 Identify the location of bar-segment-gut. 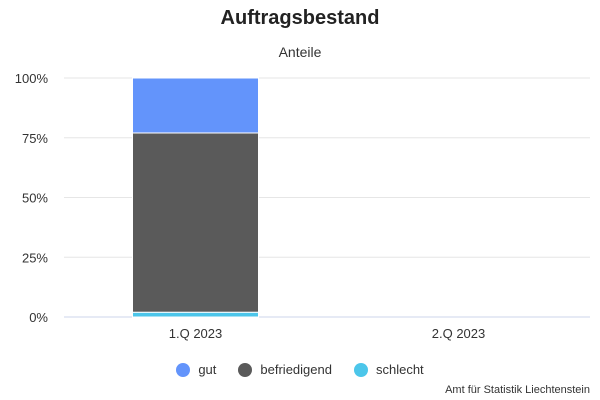
(195, 105).